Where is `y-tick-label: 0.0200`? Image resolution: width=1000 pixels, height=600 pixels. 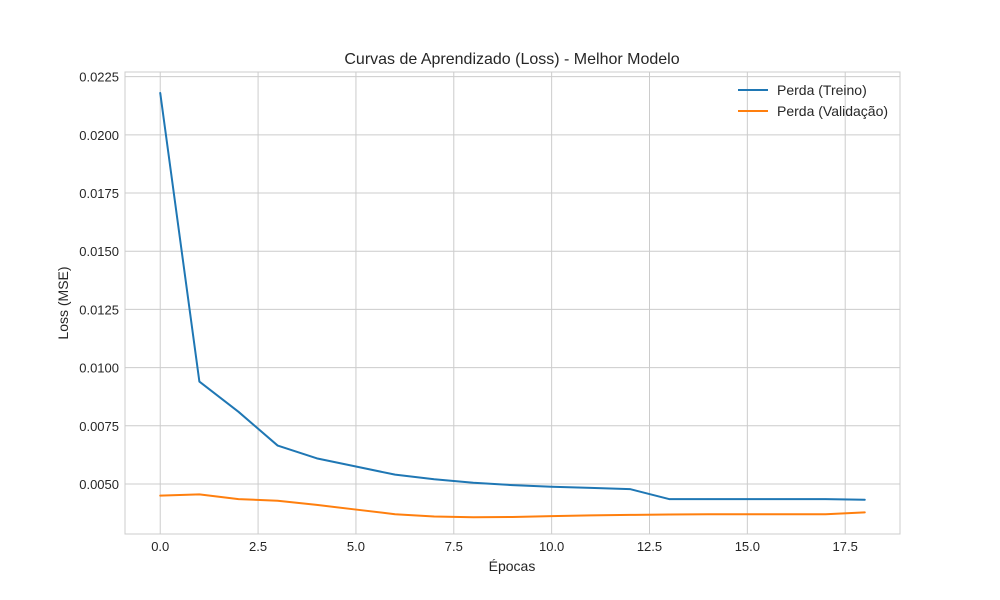
y-tick-label: 0.0200 is located at coordinates (99, 135).